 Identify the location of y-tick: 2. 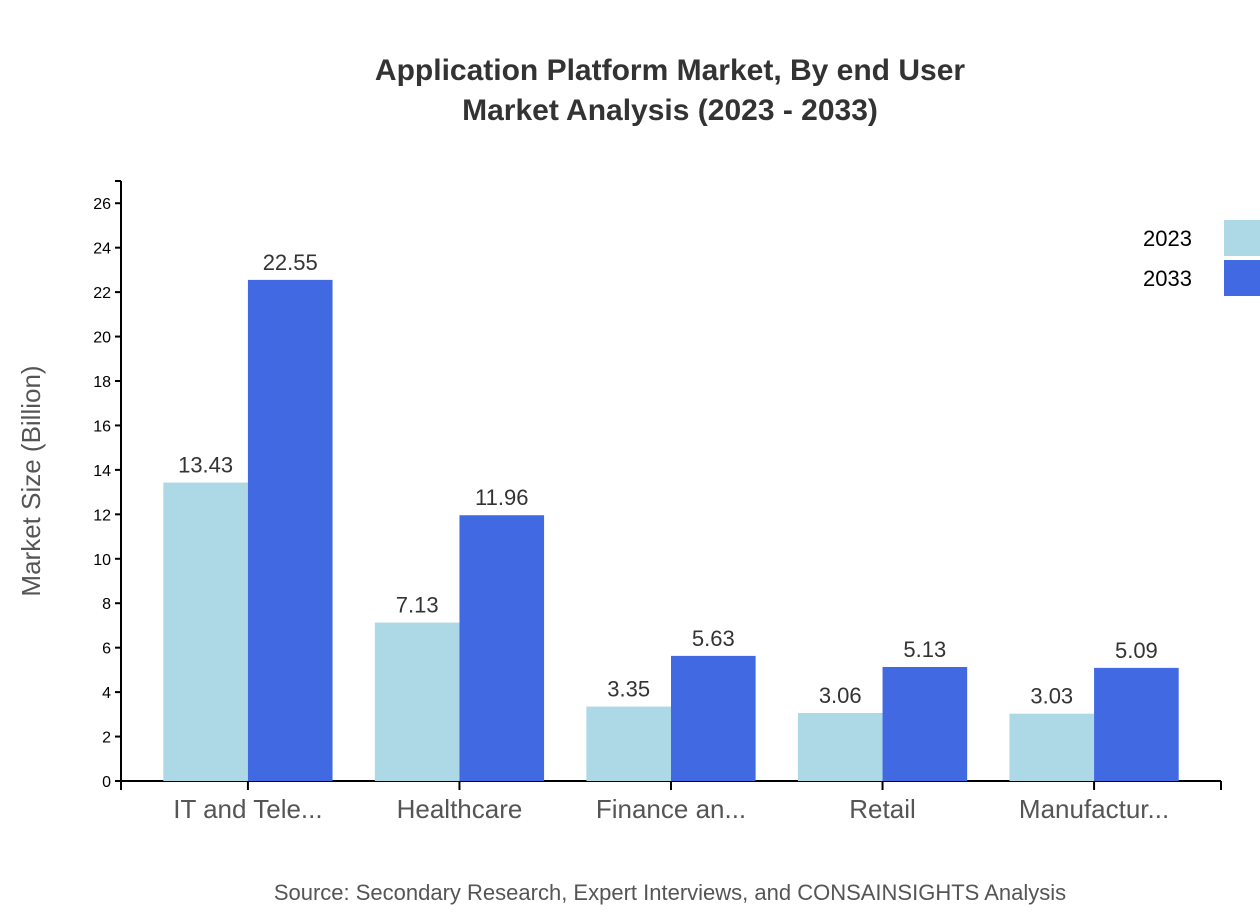
(111, 738).